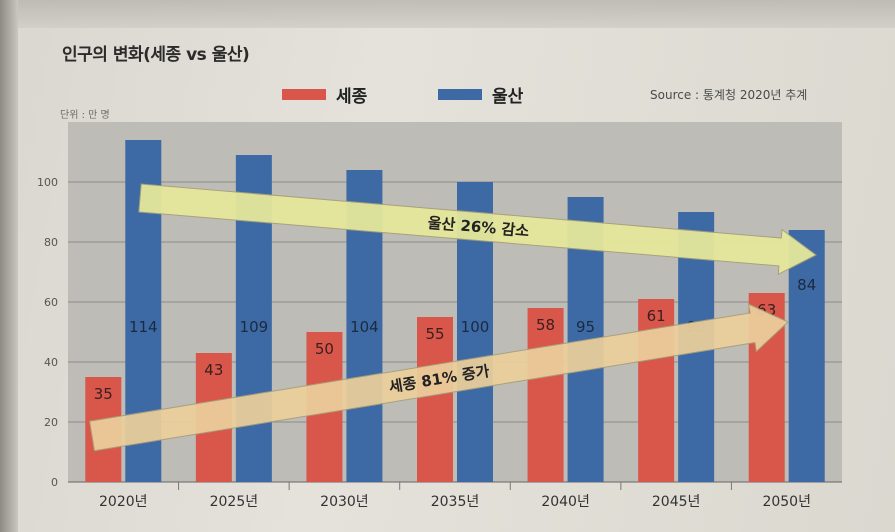 Image resolution: width=895 pixels, height=532 pixels. I want to click on data-label-ulsan: 95, so click(585, 327).